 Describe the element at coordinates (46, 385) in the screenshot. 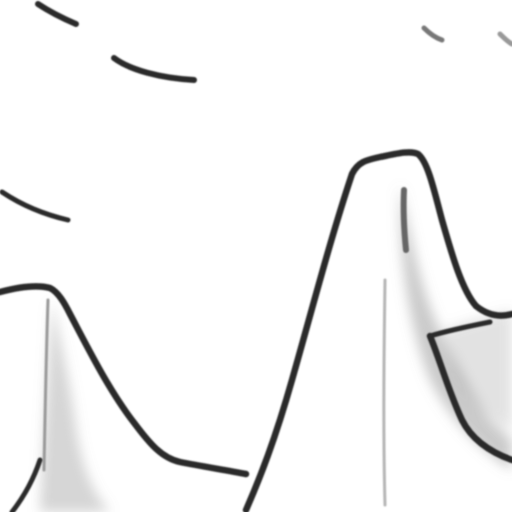

I see `left-inner-stroke` at that location.